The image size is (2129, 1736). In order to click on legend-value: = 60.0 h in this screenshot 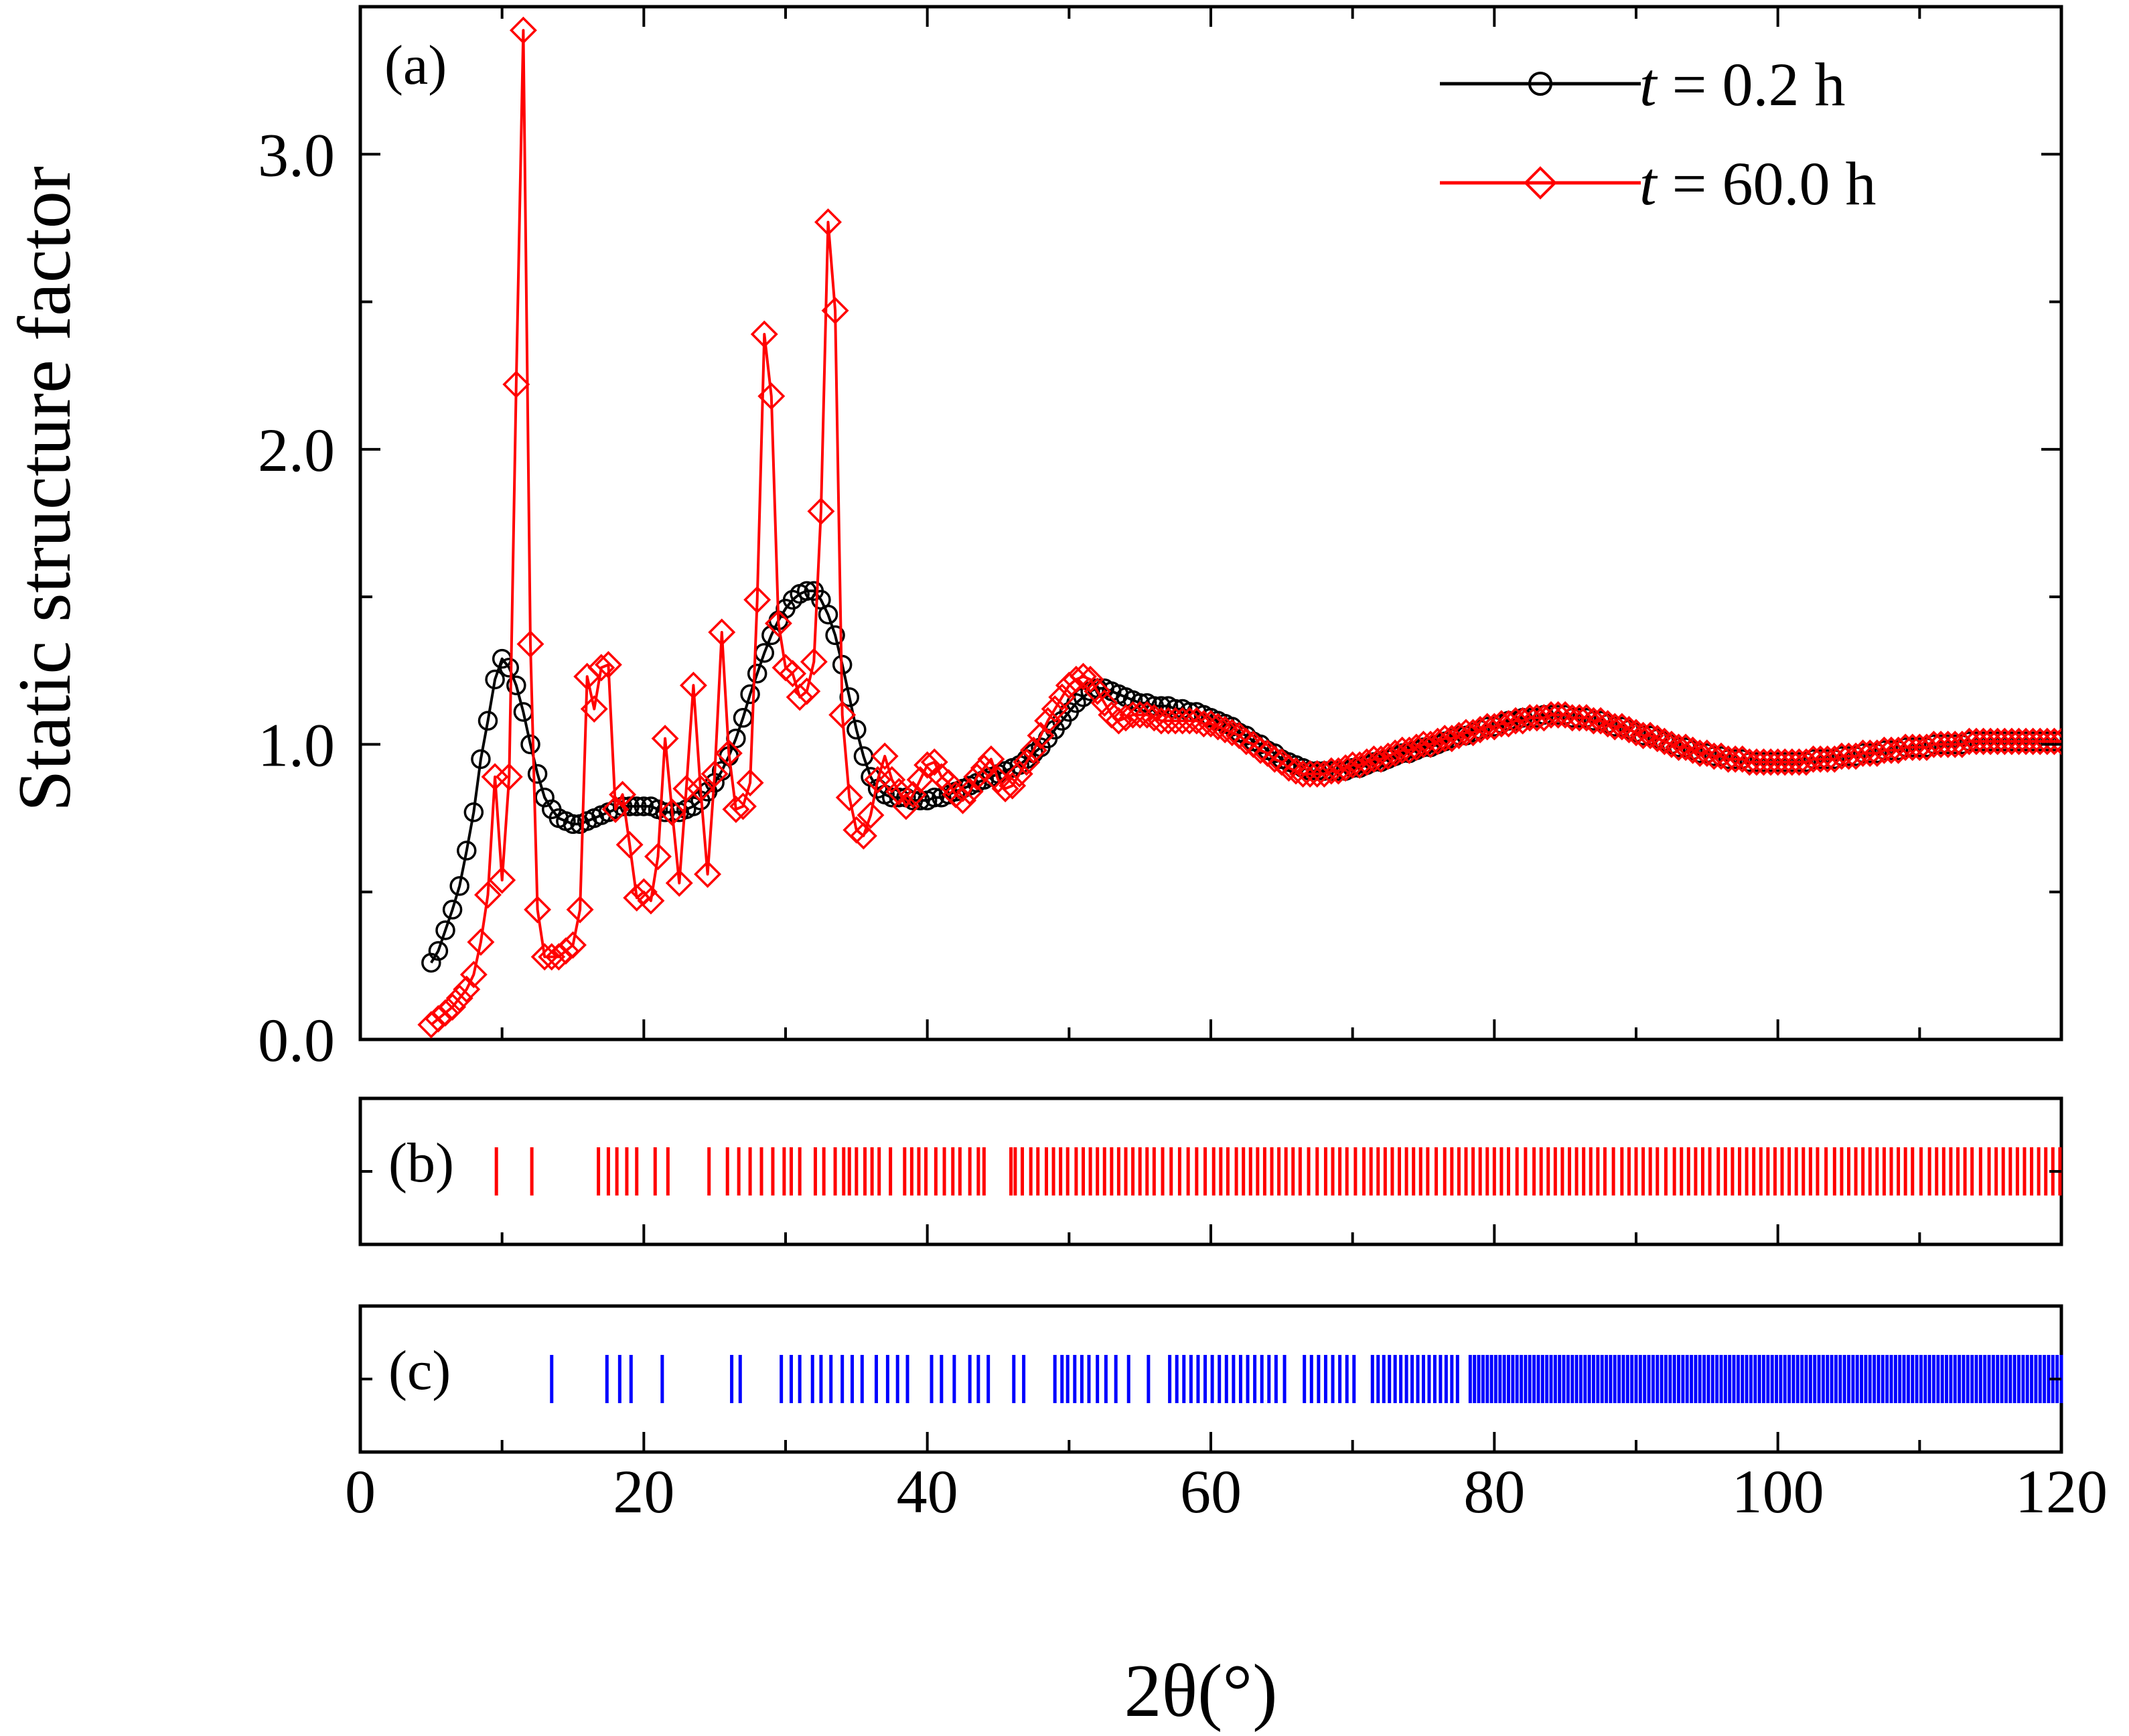, I will do `click(1767, 183)`.